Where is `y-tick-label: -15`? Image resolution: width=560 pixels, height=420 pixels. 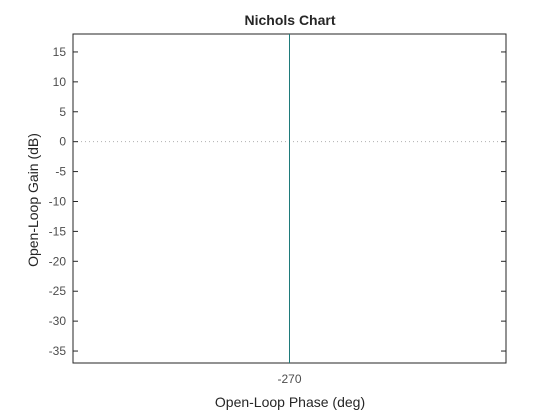
y-tick-label: -15 is located at coordinates (58, 231).